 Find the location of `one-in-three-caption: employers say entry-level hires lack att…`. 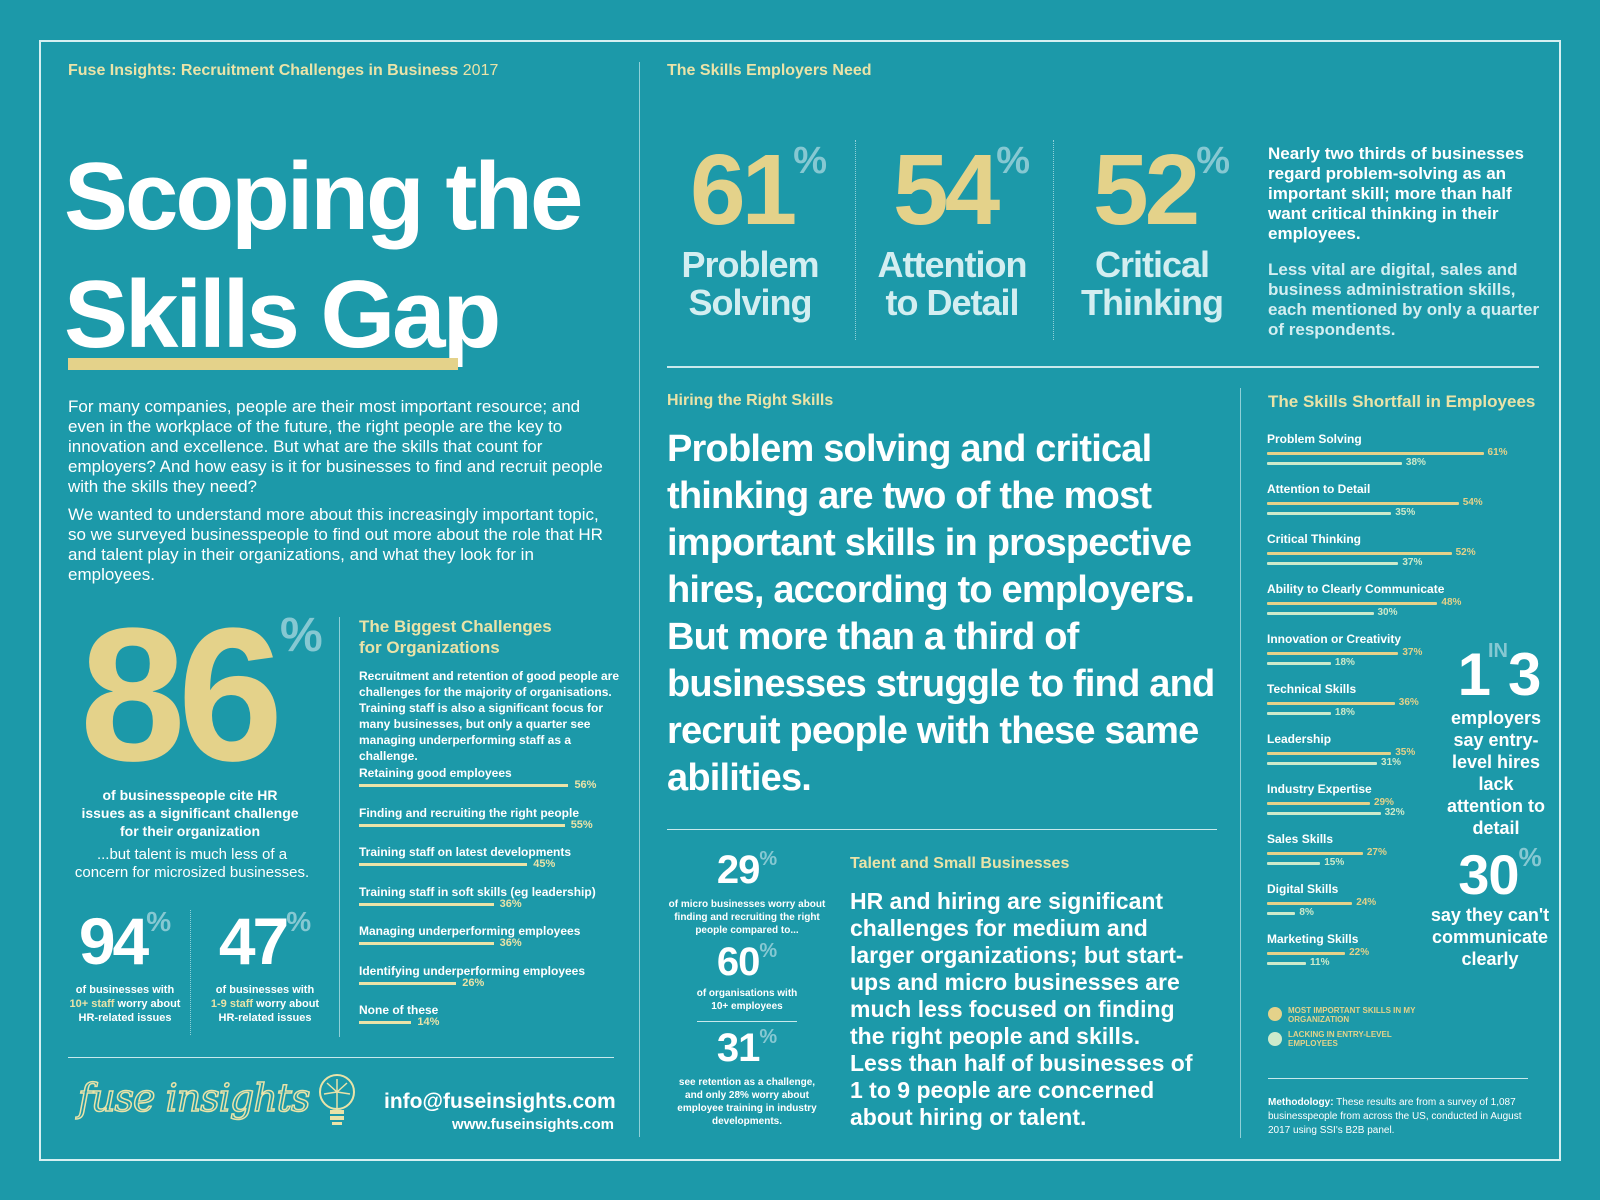

one-in-three-caption: employers say entry-level hires lack att… is located at coordinates (1496, 773).